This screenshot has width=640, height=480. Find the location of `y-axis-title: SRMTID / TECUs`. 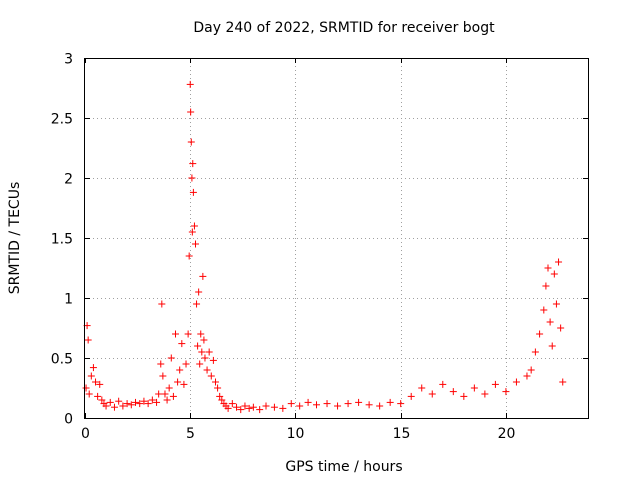

y-axis-title: SRMTID / TECUs is located at coordinates (15, 238).